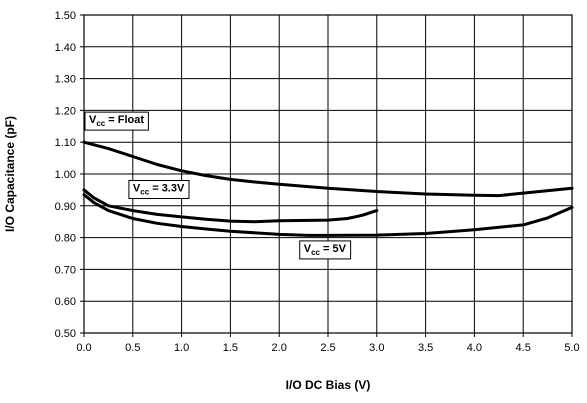 This screenshot has height=403, width=587. What do you see at coordinates (132, 348) in the screenshot?
I see `x-tick-label: 0.5` at bounding box center [132, 348].